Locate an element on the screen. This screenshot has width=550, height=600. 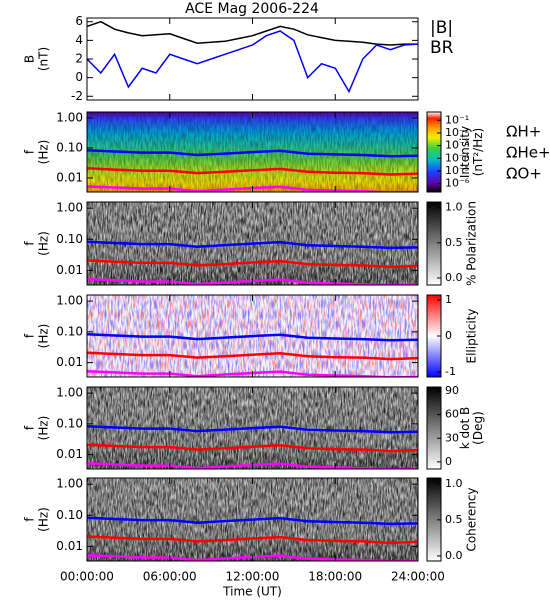
x-tick-label: 24:00:00 is located at coordinates (418, 577).